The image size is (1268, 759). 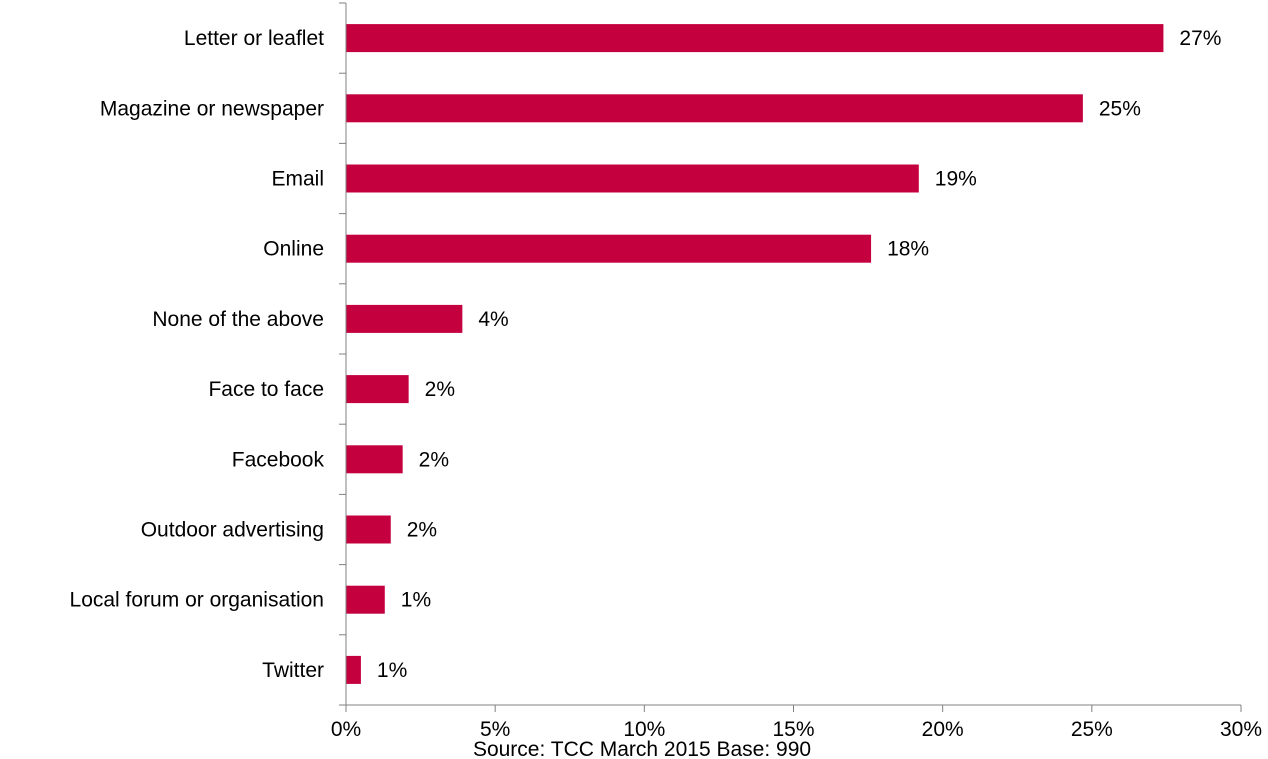 I want to click on value-label-1: 25%, so click(x=1120, y=108).